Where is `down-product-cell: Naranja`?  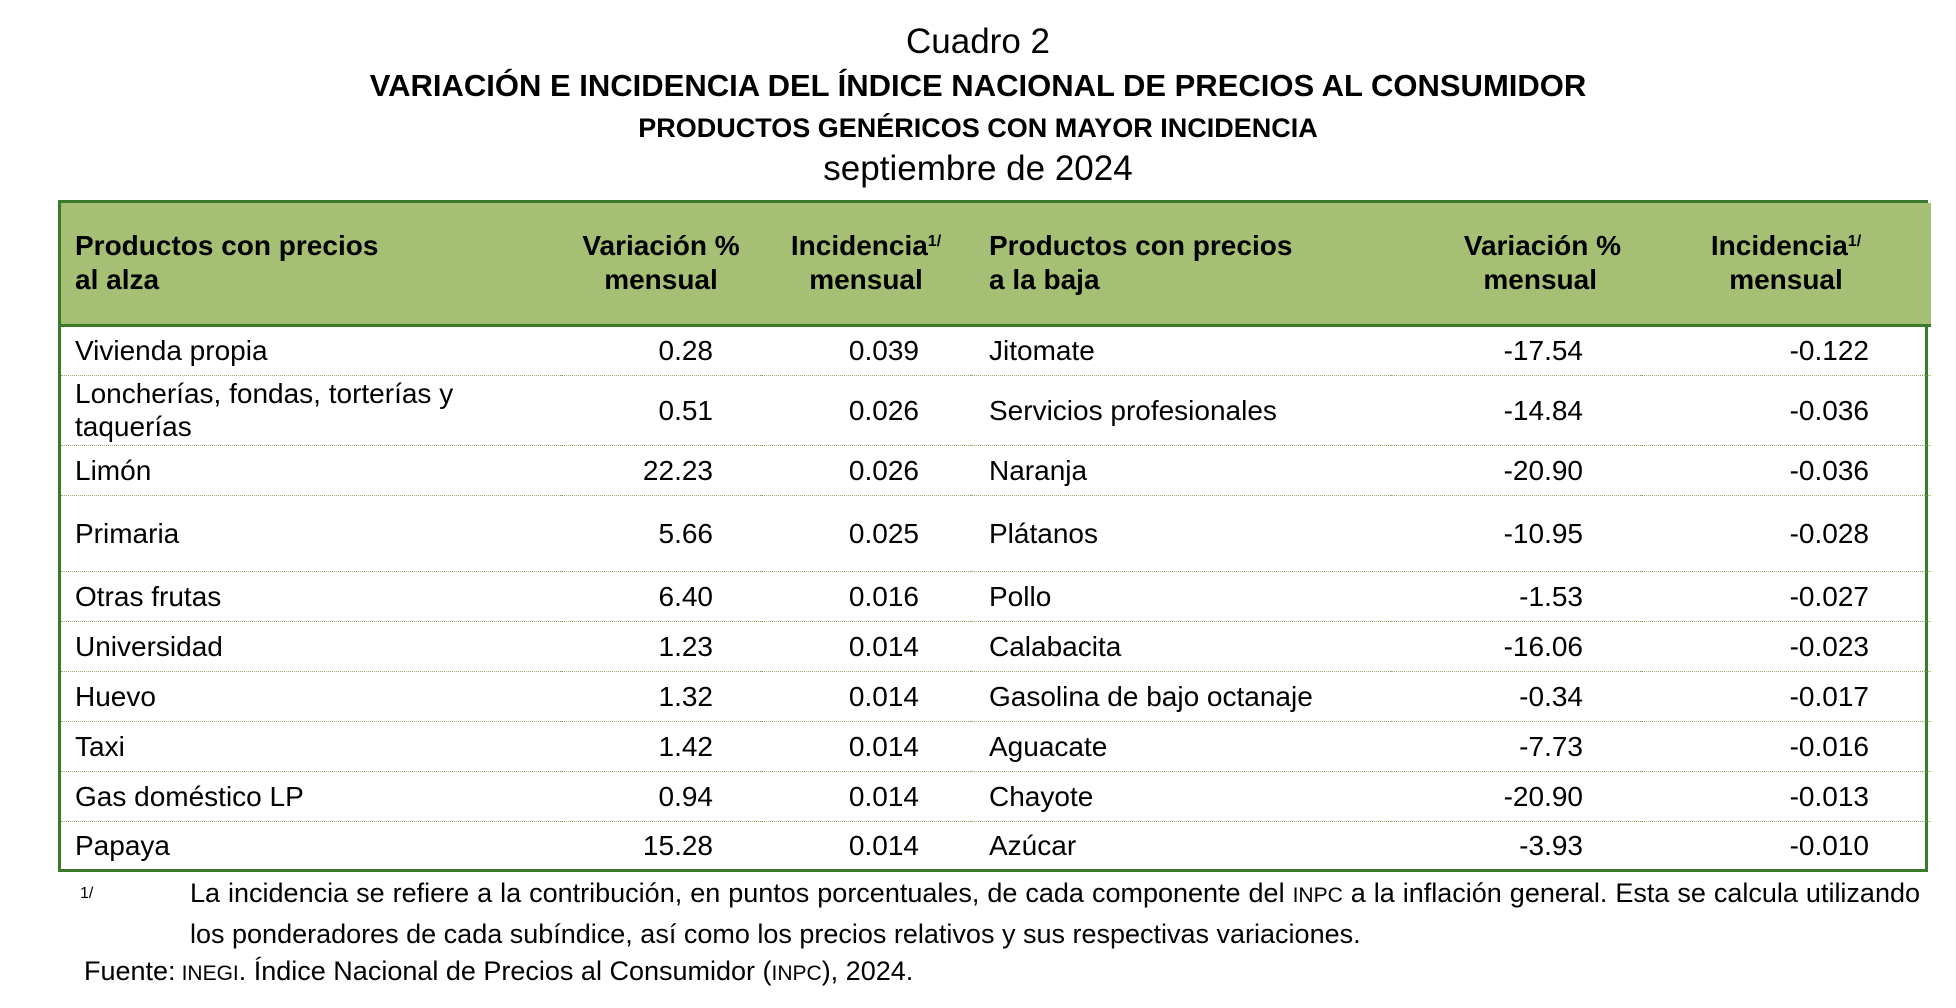
down-product-cell: Naranja is located at coordinates (1181, 470).